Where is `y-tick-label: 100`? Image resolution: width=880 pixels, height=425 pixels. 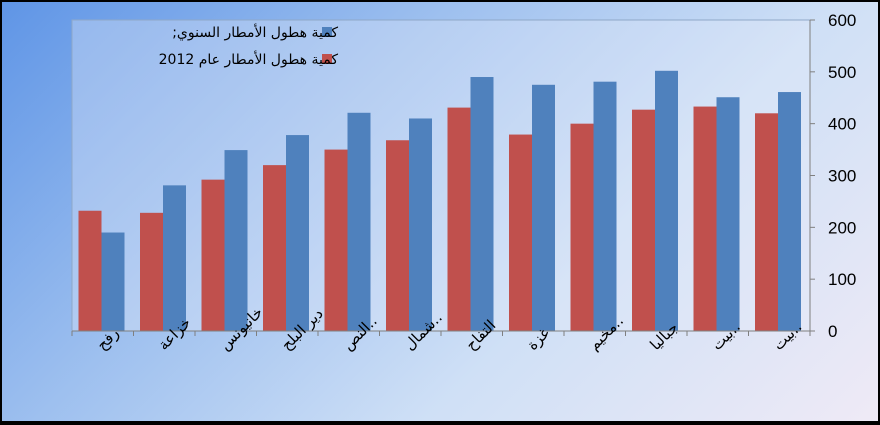
y-tick-label: 100 is located at coordinates (842, 279).